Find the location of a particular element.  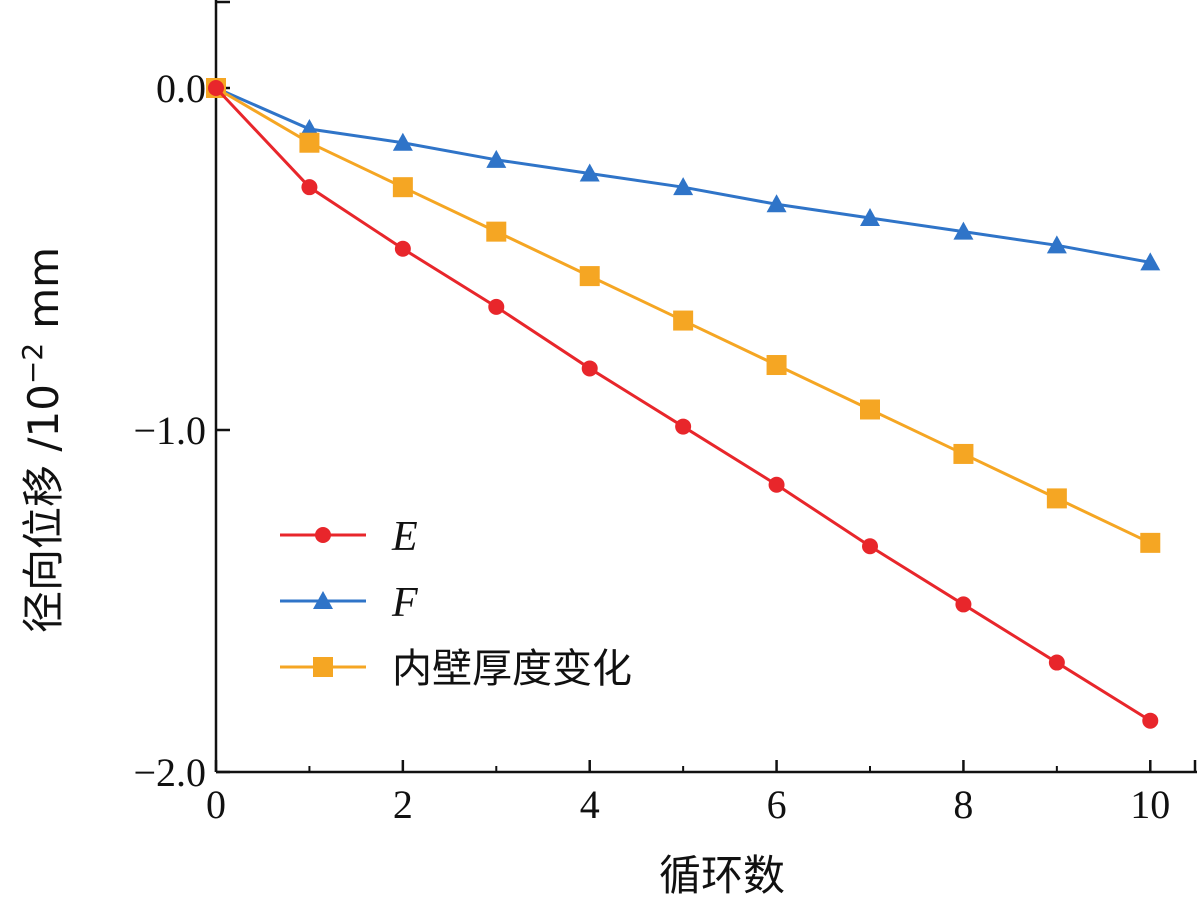

legend-label: E is located at coordinates (404, 537).